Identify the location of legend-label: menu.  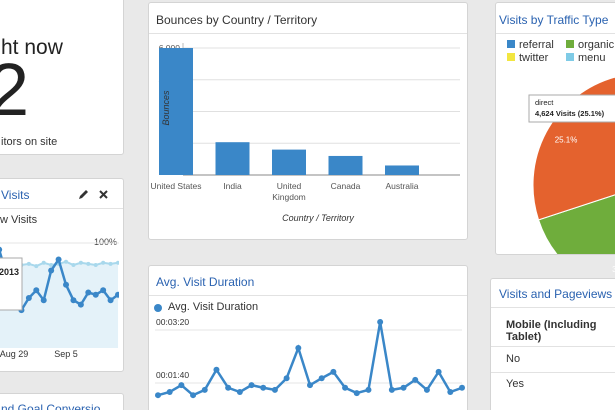
(592, 58).